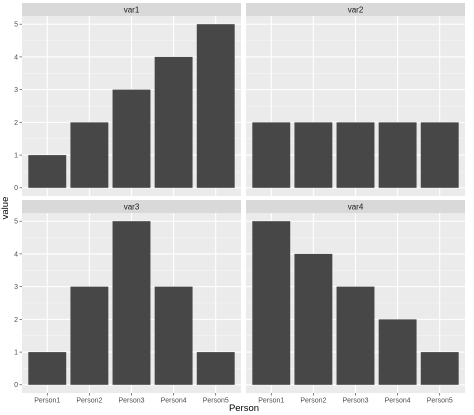  I want to click on facet-strip-label: var4, so click(356, 207).